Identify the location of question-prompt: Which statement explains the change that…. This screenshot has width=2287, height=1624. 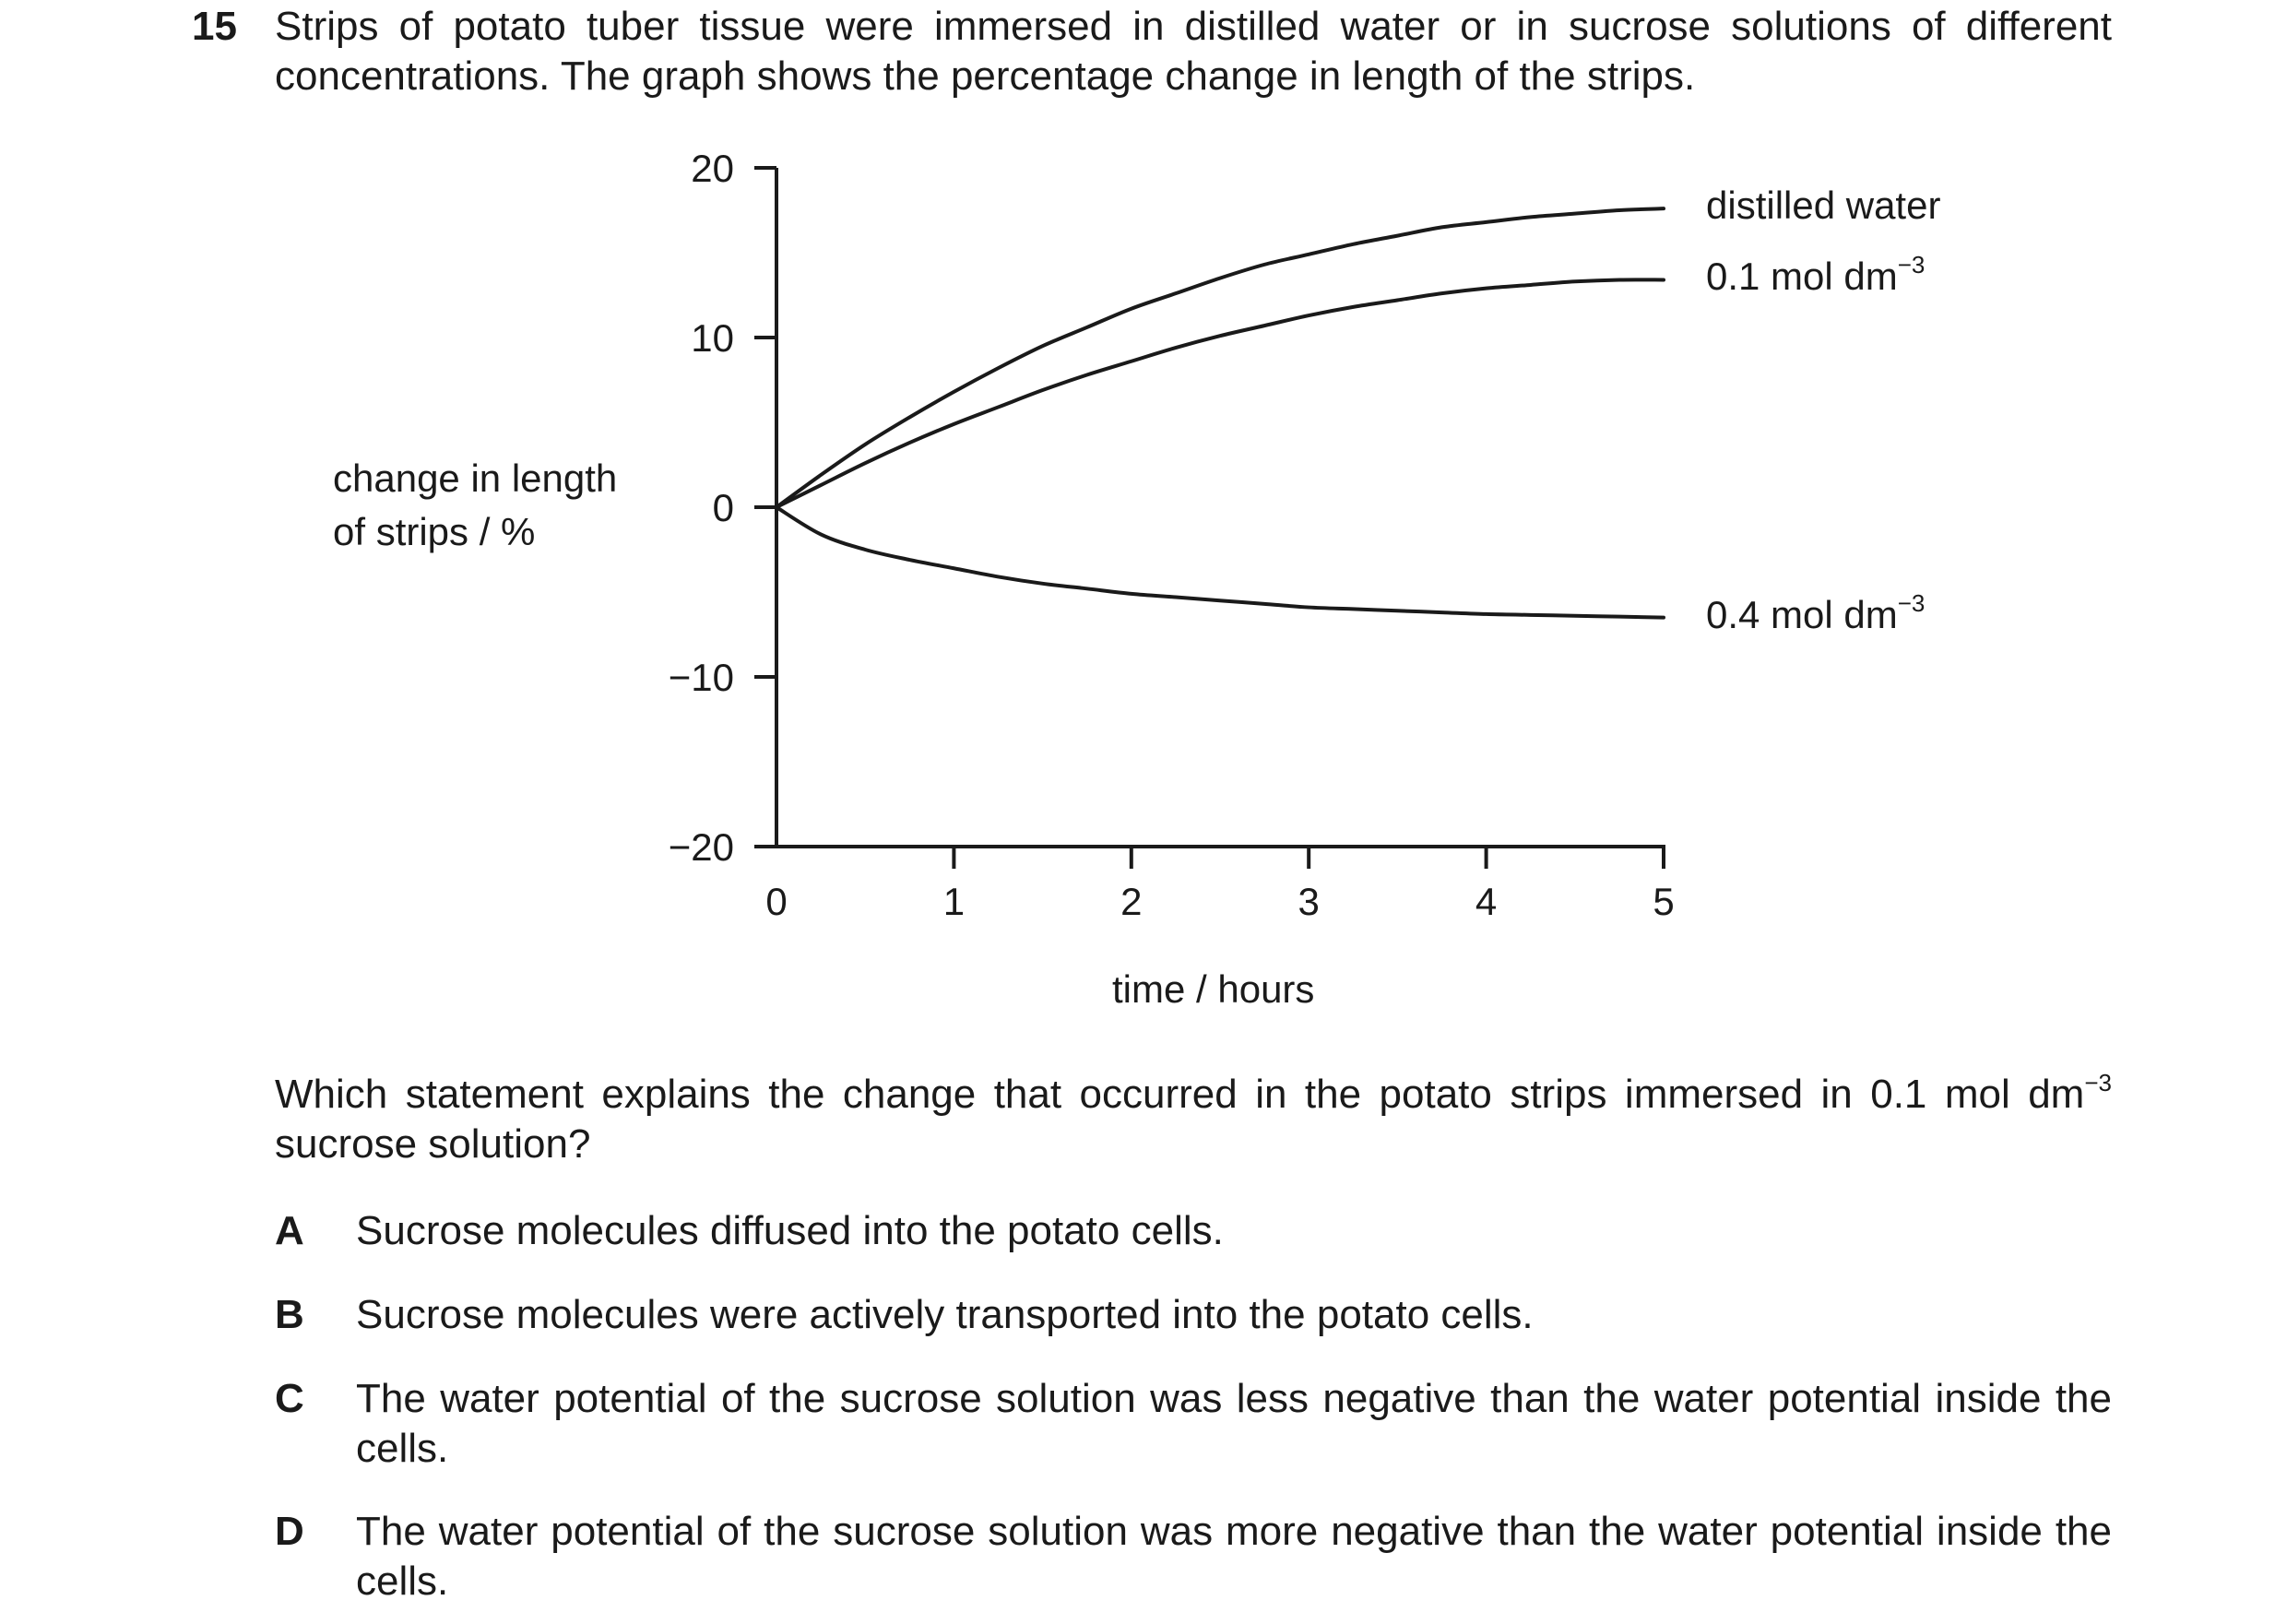
(1193, 1119).